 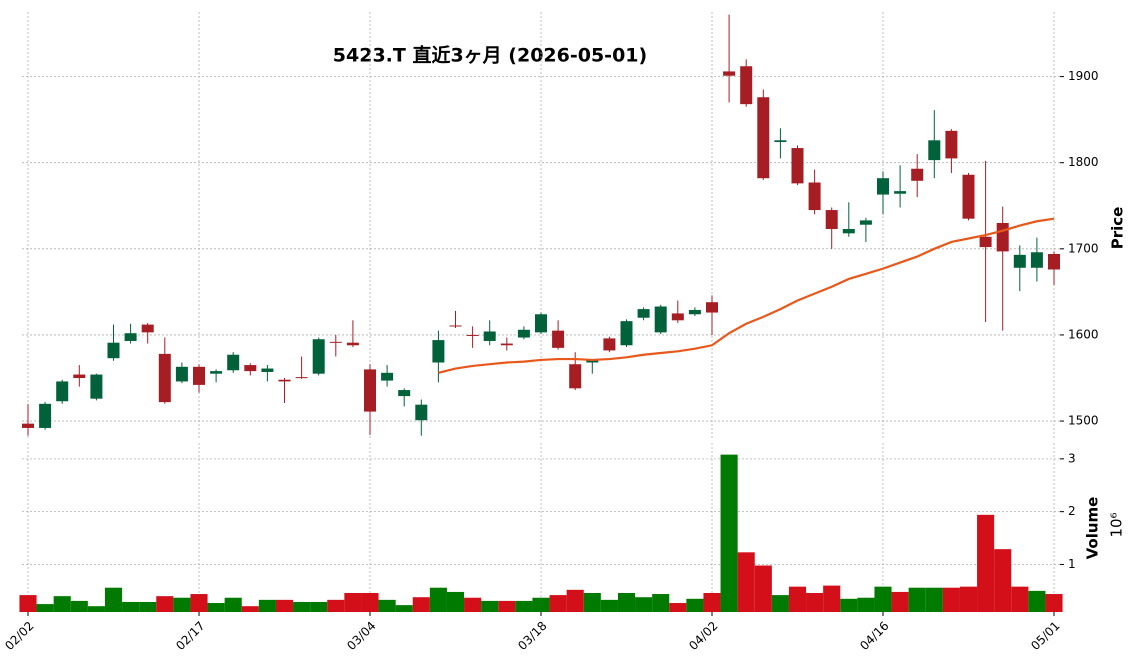 What do you see at coordinates (1117, 524) in the screenshot?
I see `y2-offset-label: 10⁶` at bounding box center [1117, 524].